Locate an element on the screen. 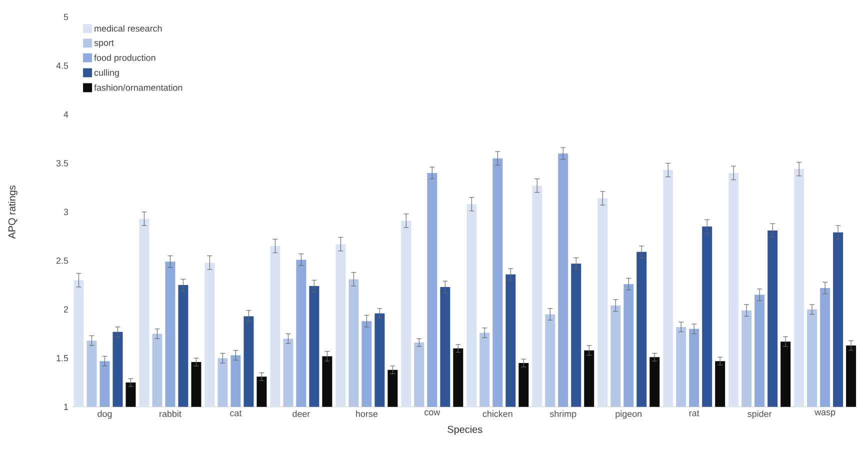 This screenshot has width=858, height=472. x-tick-label: pigeon is located at coordinates (629, 414).